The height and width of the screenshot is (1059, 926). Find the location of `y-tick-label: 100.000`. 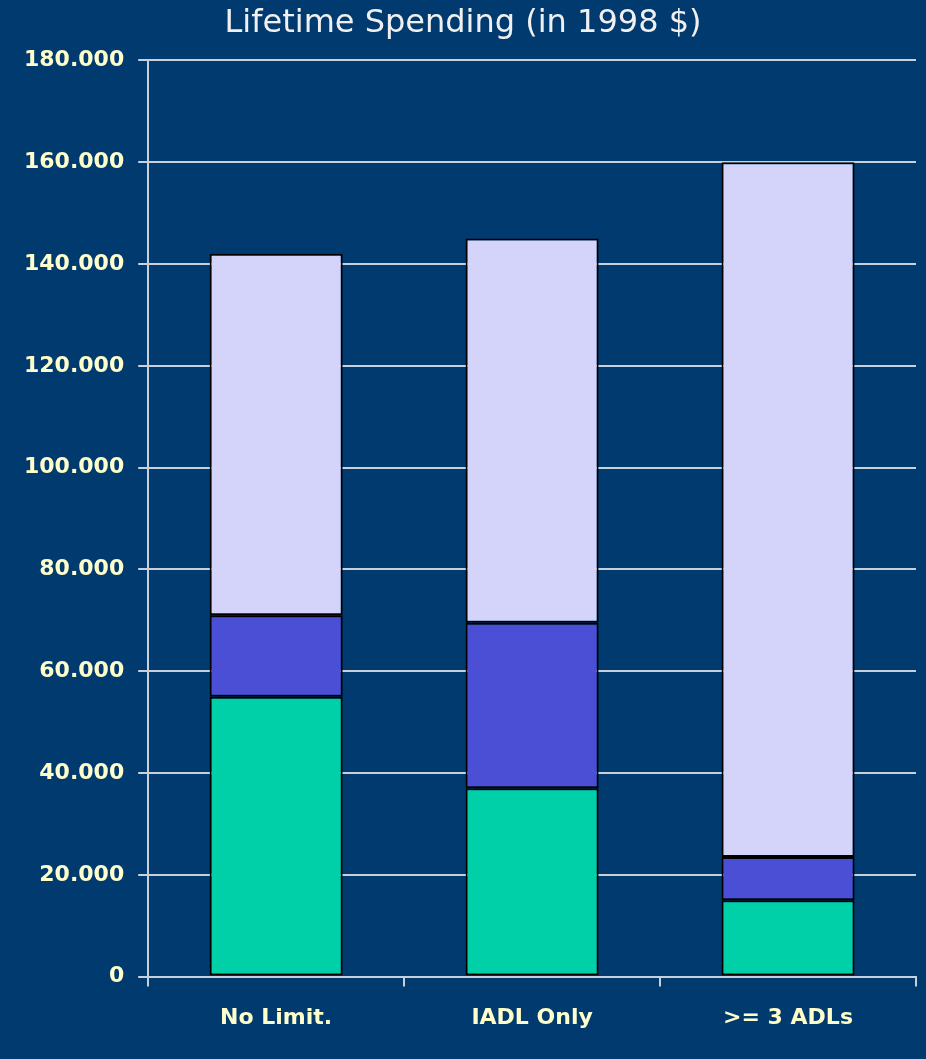

y-tick-label: 100.000 is located at coordinates (74, 466).